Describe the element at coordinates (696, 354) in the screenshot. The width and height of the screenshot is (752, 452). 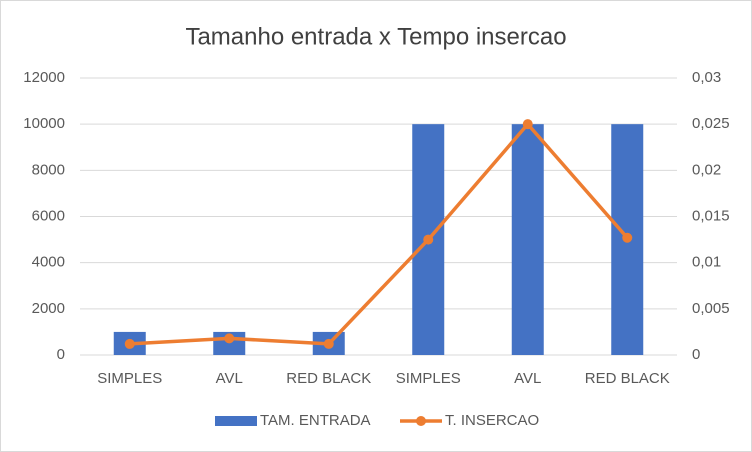
I see `y2-tick-label: 0` at that location.